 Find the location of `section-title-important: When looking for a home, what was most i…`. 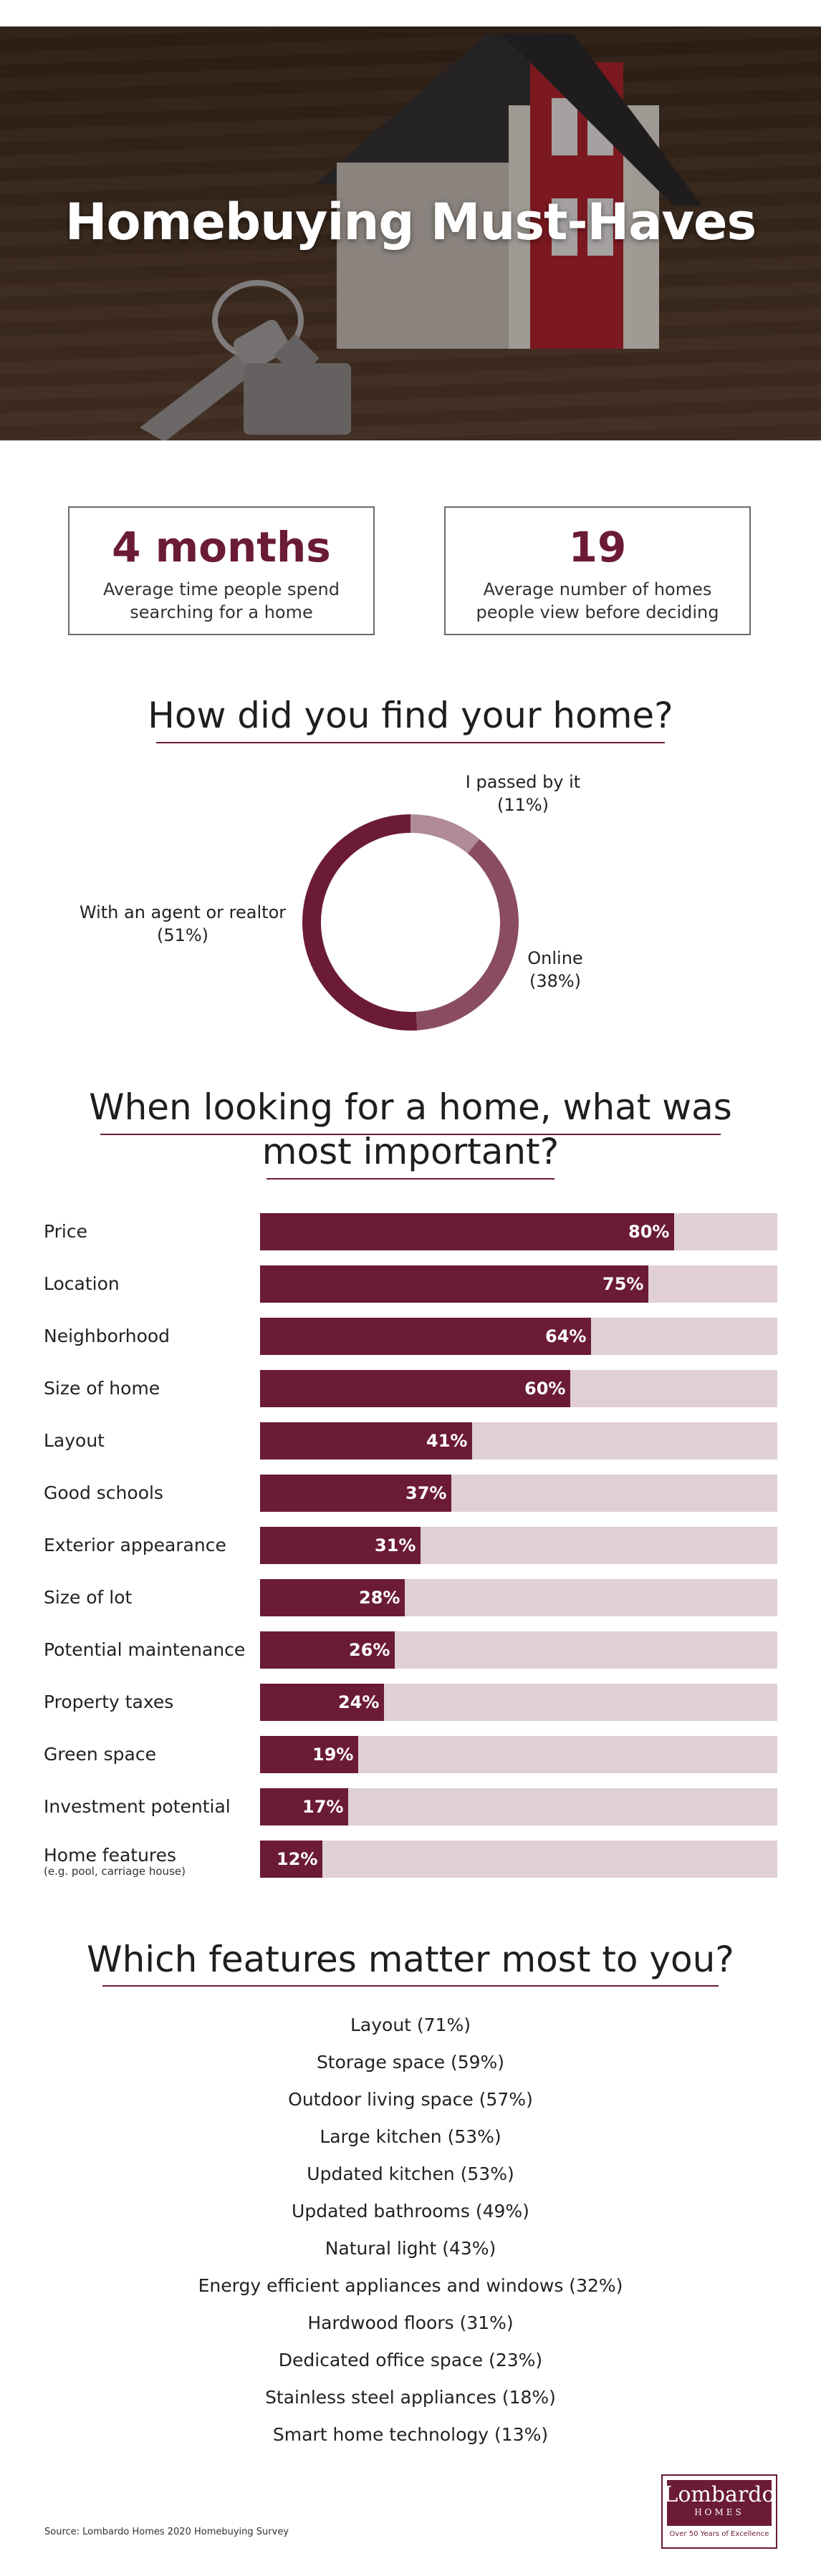

section-title-important: When looking for a home, what was most i… is located at coordinates (410, 1129).